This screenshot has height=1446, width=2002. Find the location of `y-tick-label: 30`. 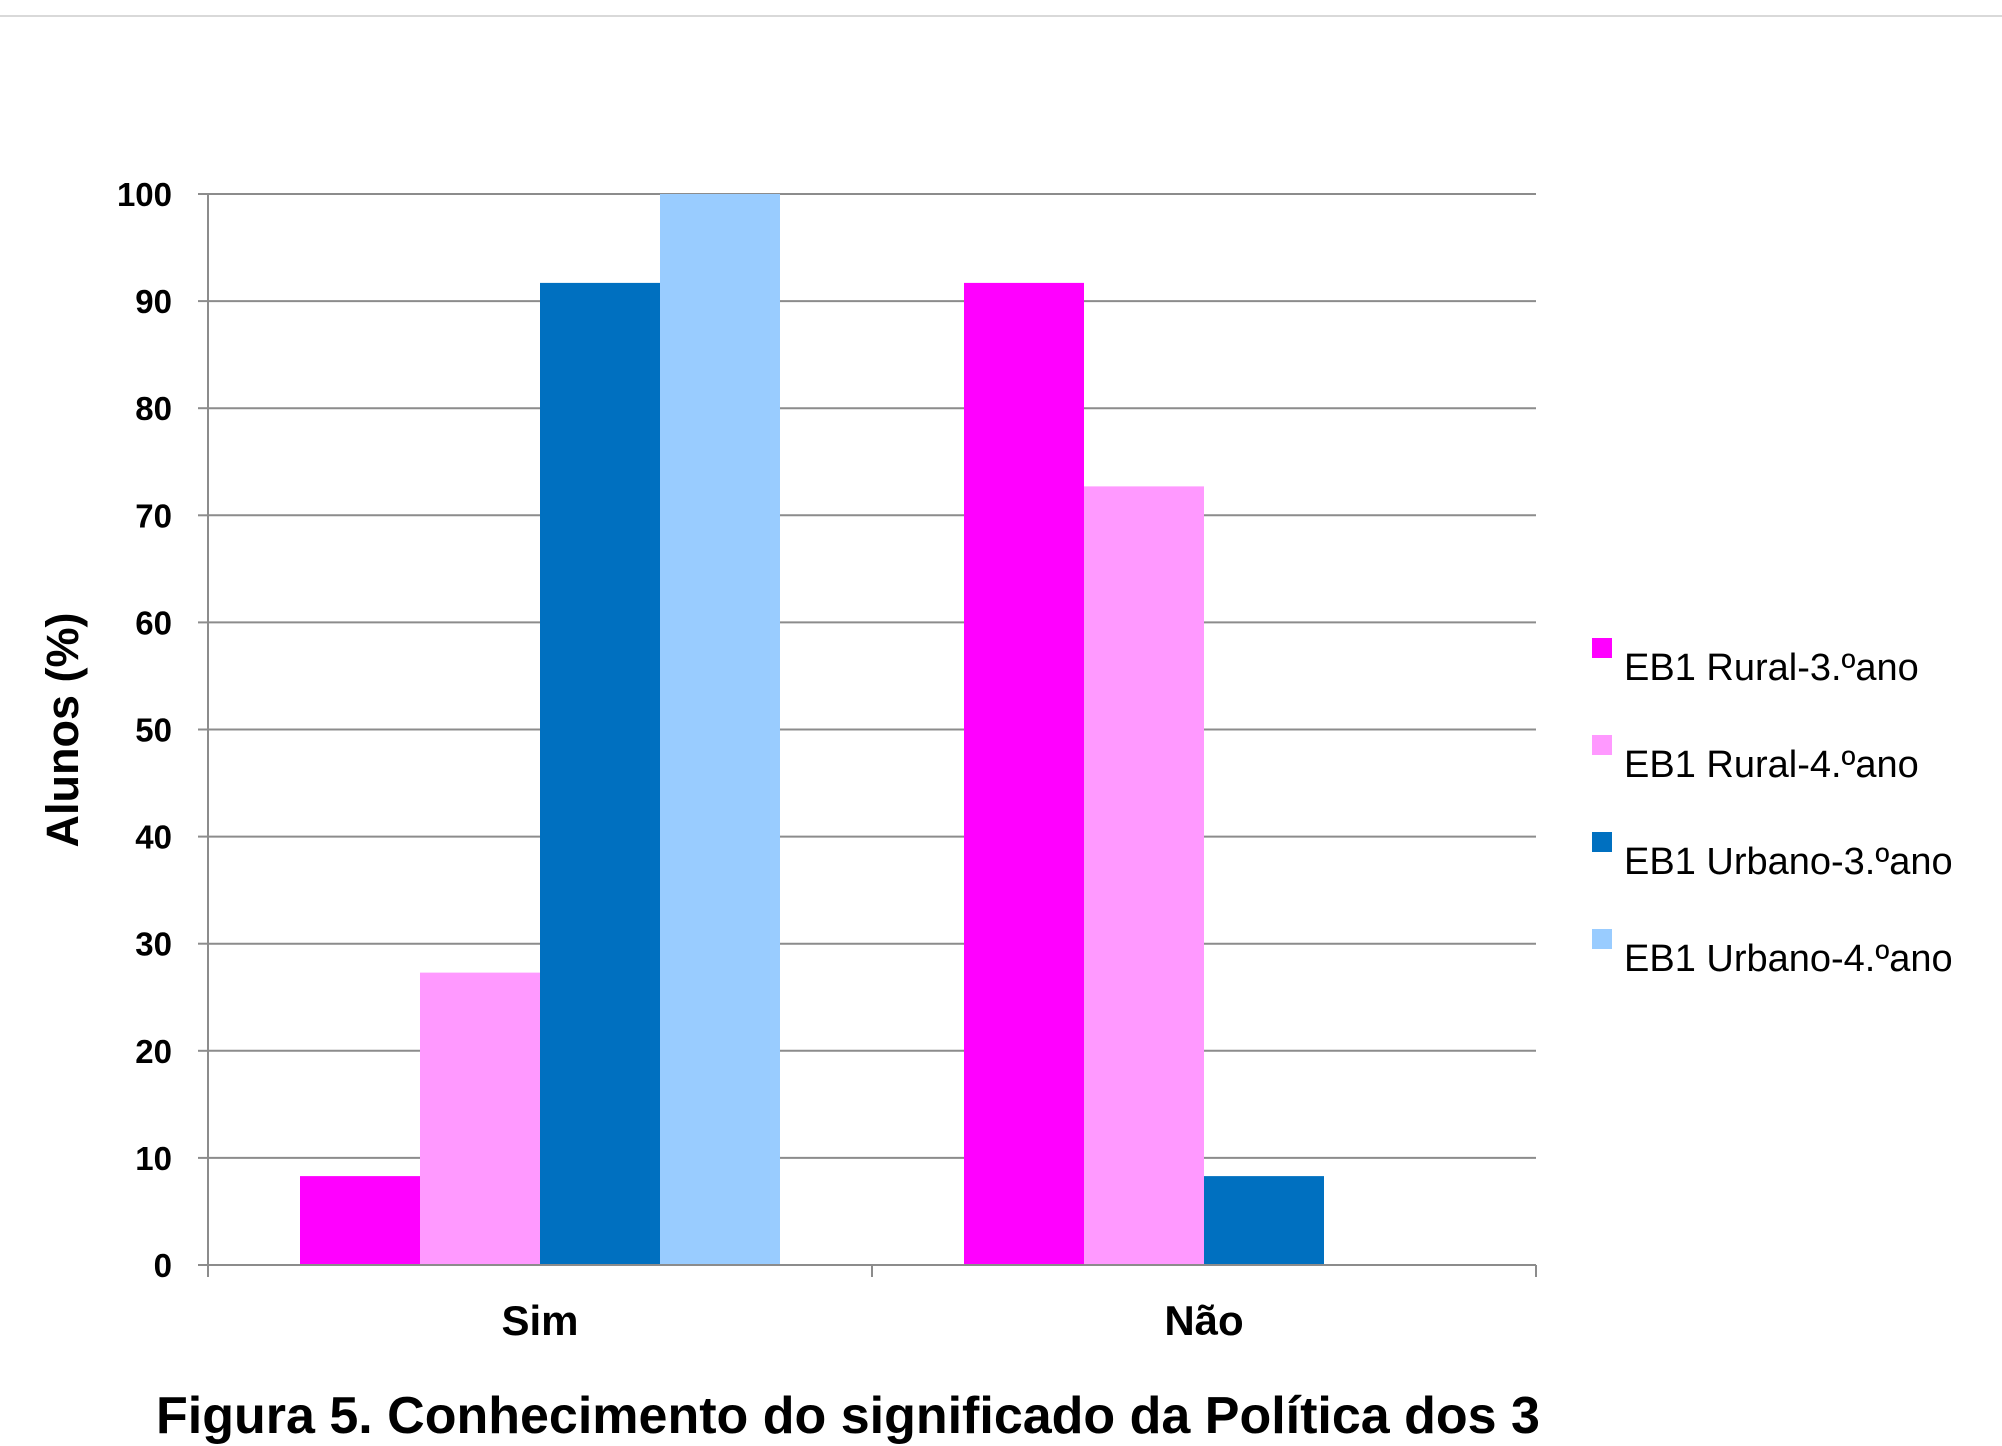

y-tick-label: 30 is located at coordinates (153, 944).